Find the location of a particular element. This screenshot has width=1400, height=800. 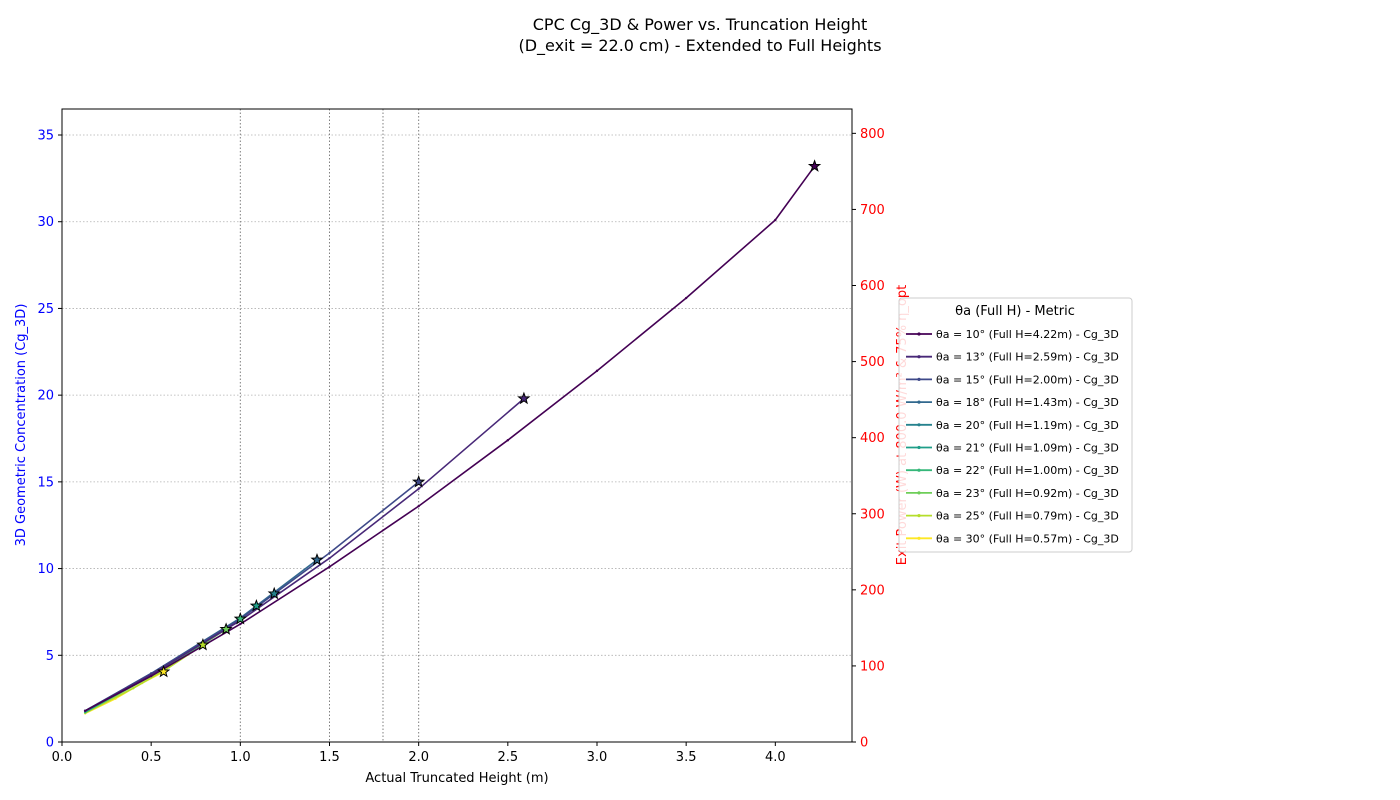

x-tick-label: 0.0 is located at coordinates (62, 757).